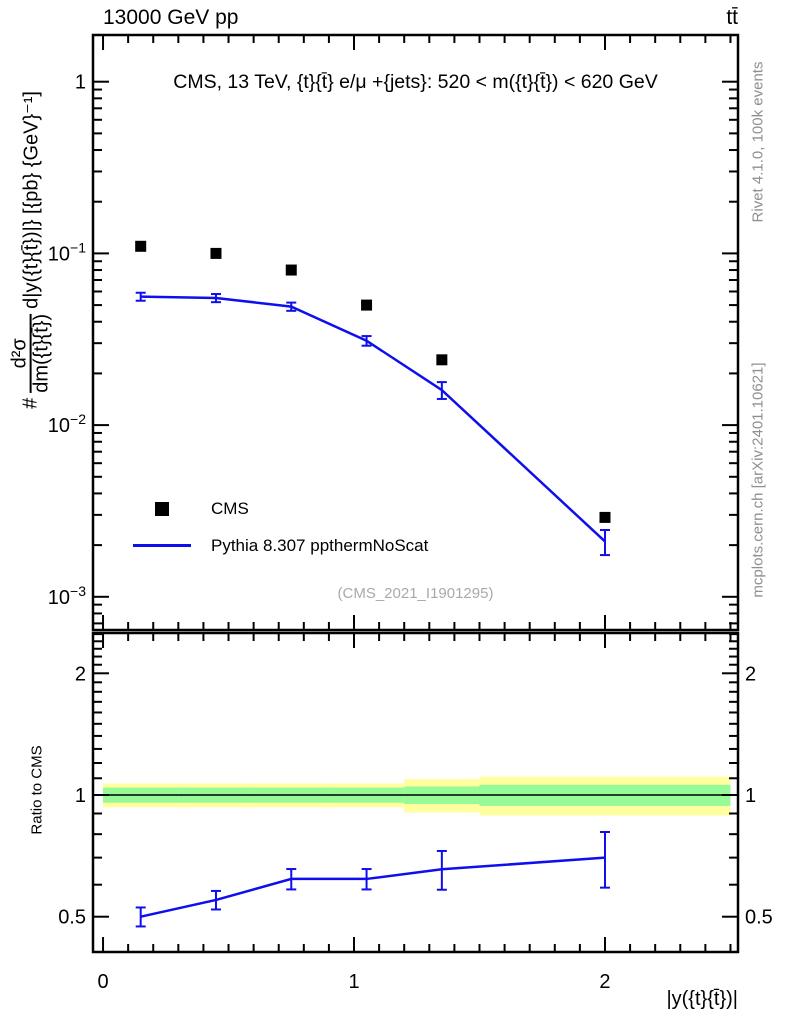 This screenshot has width=786, height=1024. I want to click on y-axis-title-fraction: d²σ dm({t}{t̄}), so click(30, 353).